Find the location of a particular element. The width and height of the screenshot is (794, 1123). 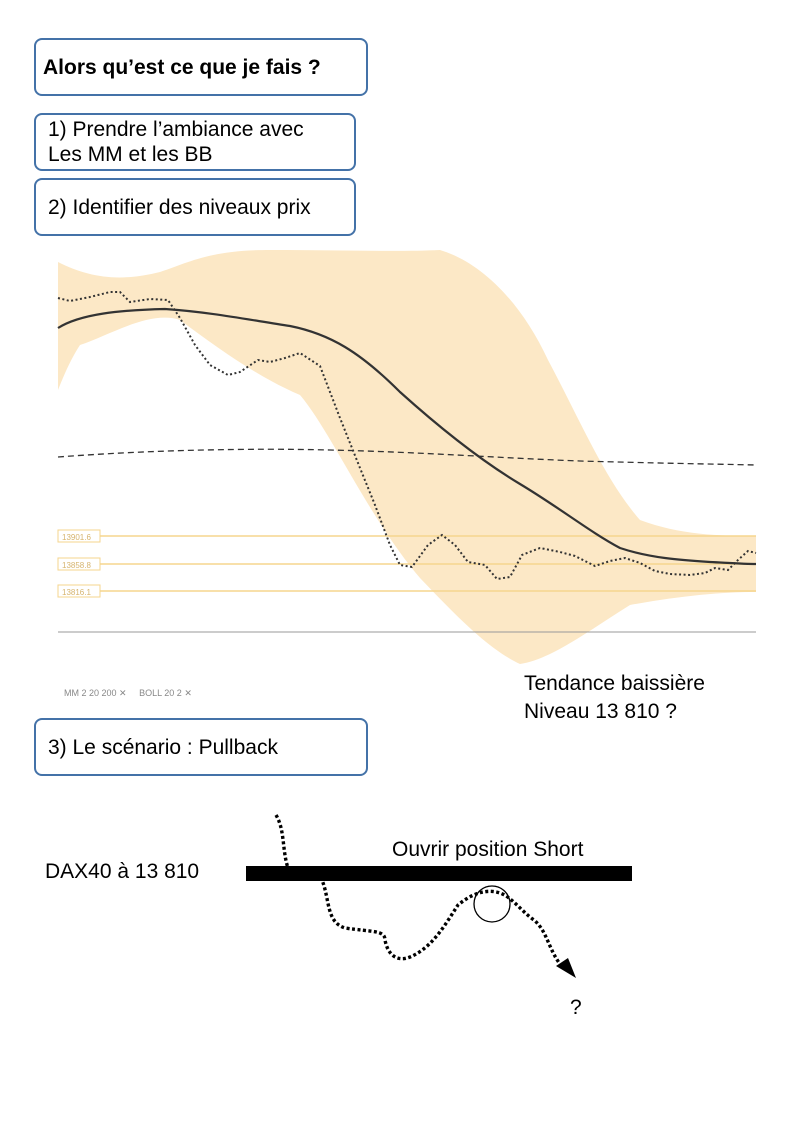

level-label-upper: 13901.6 is located at coordinates (76, 537).